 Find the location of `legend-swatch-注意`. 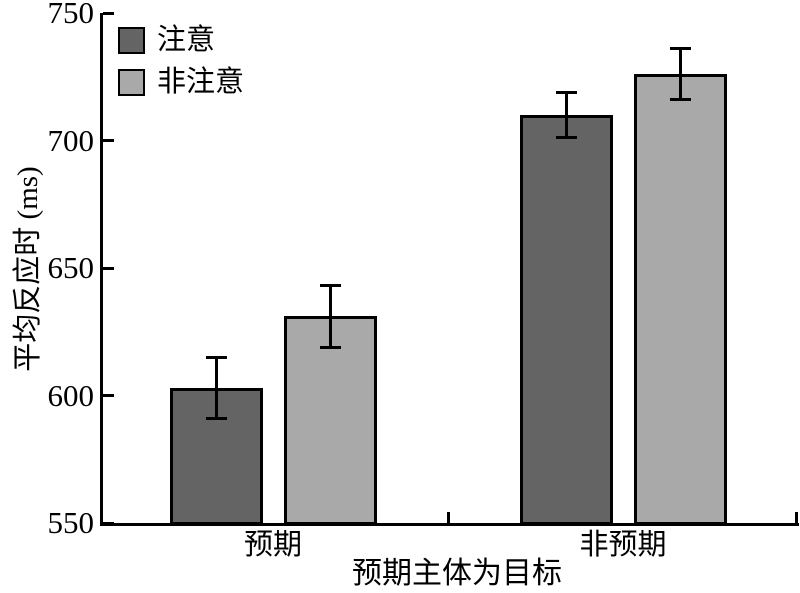

legend-swatch-注意 is located at coordinates (131, 40).